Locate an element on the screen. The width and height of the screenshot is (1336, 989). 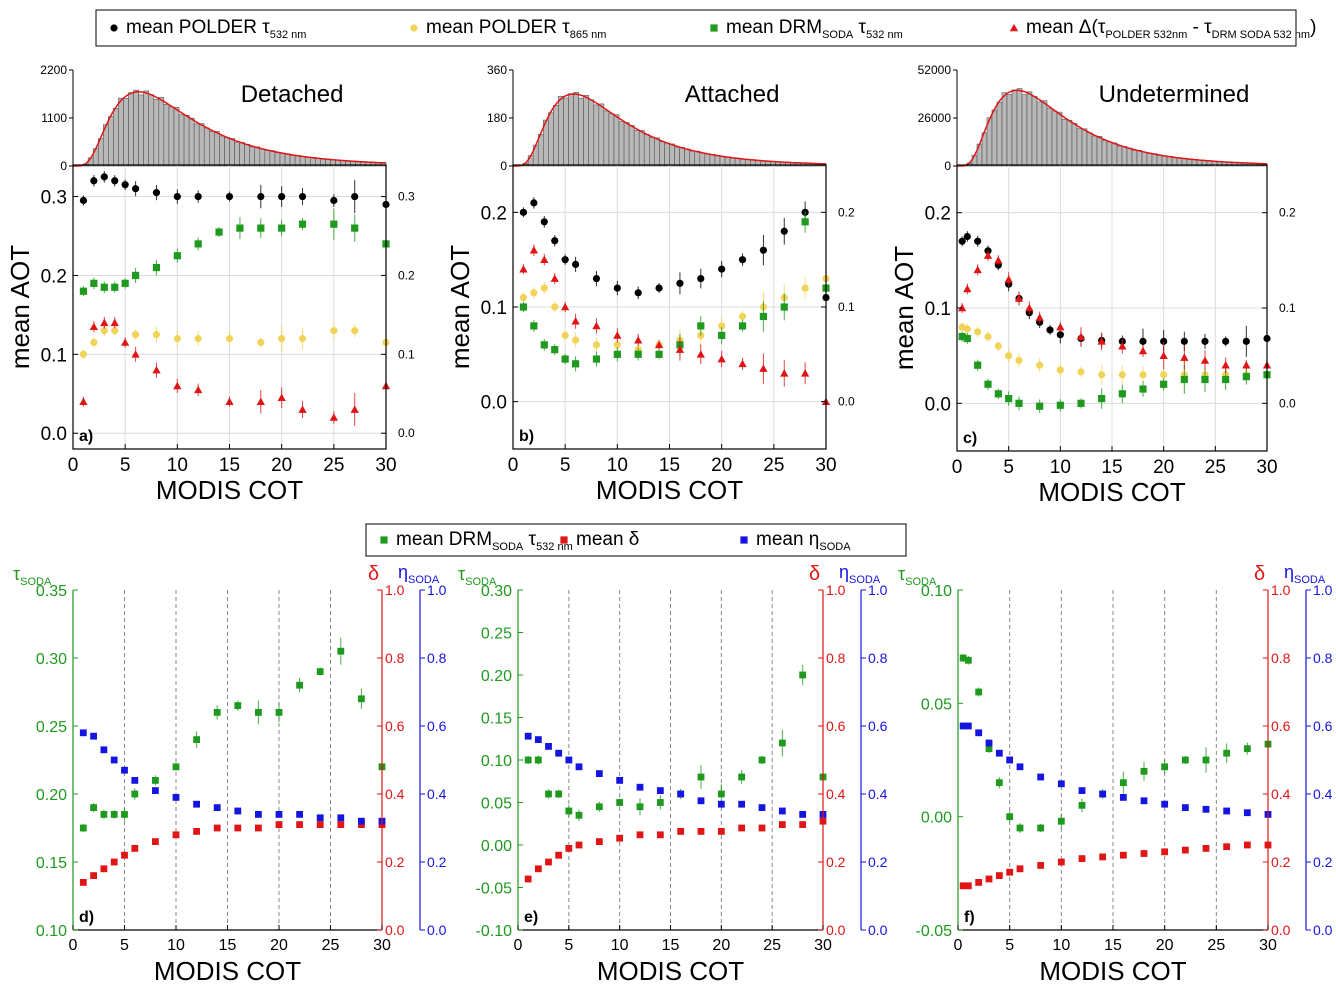
legend-item-label: mean Δ(τPOLDER 532nm - τDRM SODA 532 nm) is located at coordinates (1171, 29).